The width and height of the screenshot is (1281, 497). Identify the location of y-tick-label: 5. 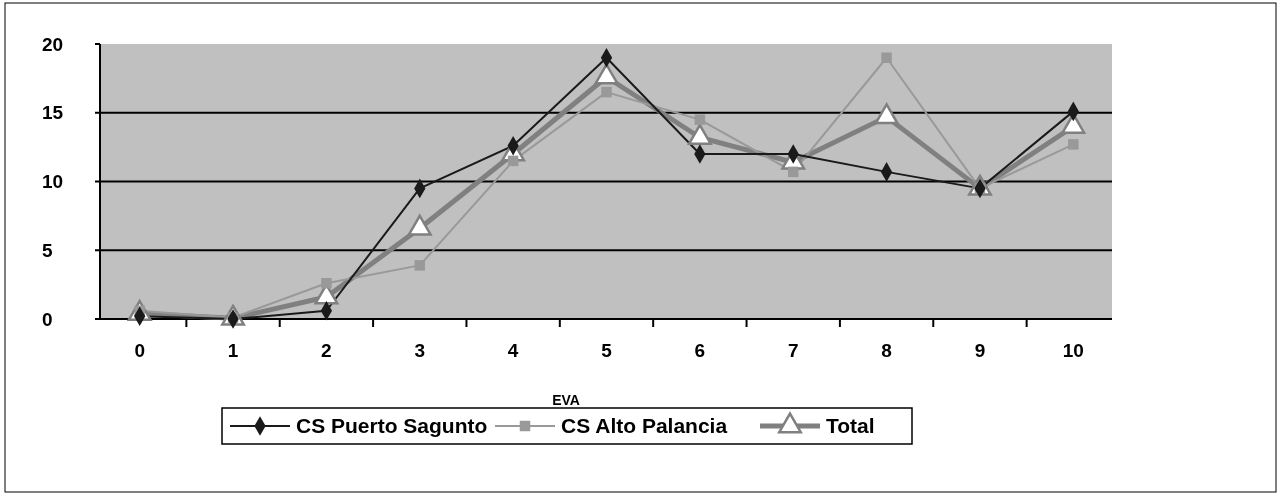
(47, 250).